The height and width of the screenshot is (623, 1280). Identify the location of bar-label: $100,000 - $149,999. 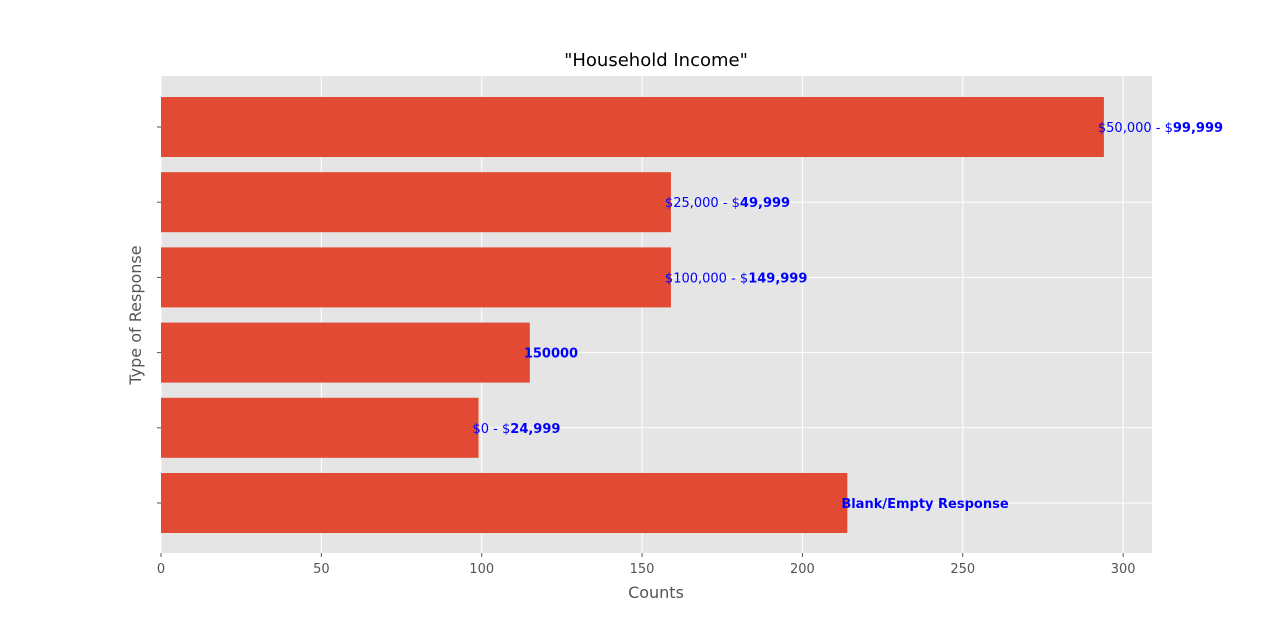
(736, 278).